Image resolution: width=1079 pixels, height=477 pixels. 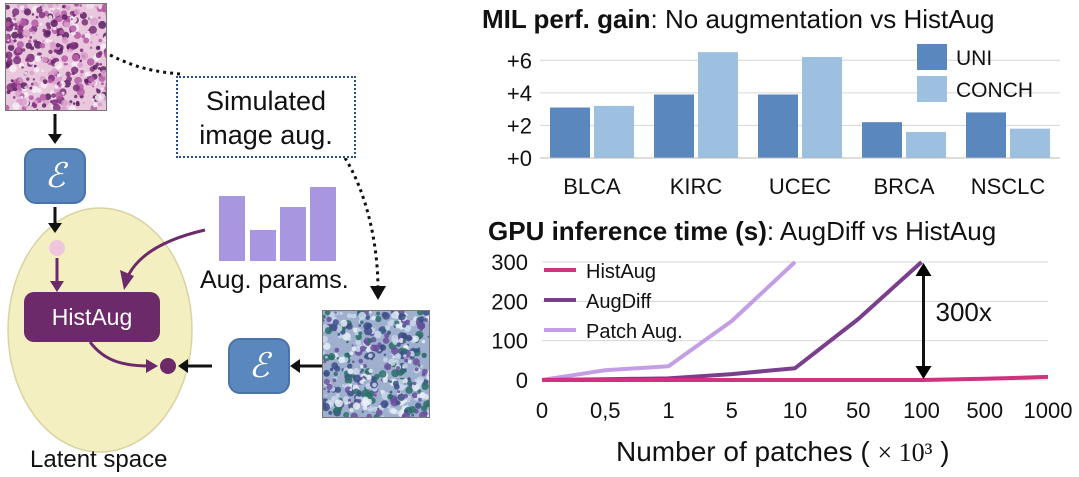 What do you see at coordinates (56, 57) in the screenshot?
I see `he-histology-image` at bounding box center [56, 57].